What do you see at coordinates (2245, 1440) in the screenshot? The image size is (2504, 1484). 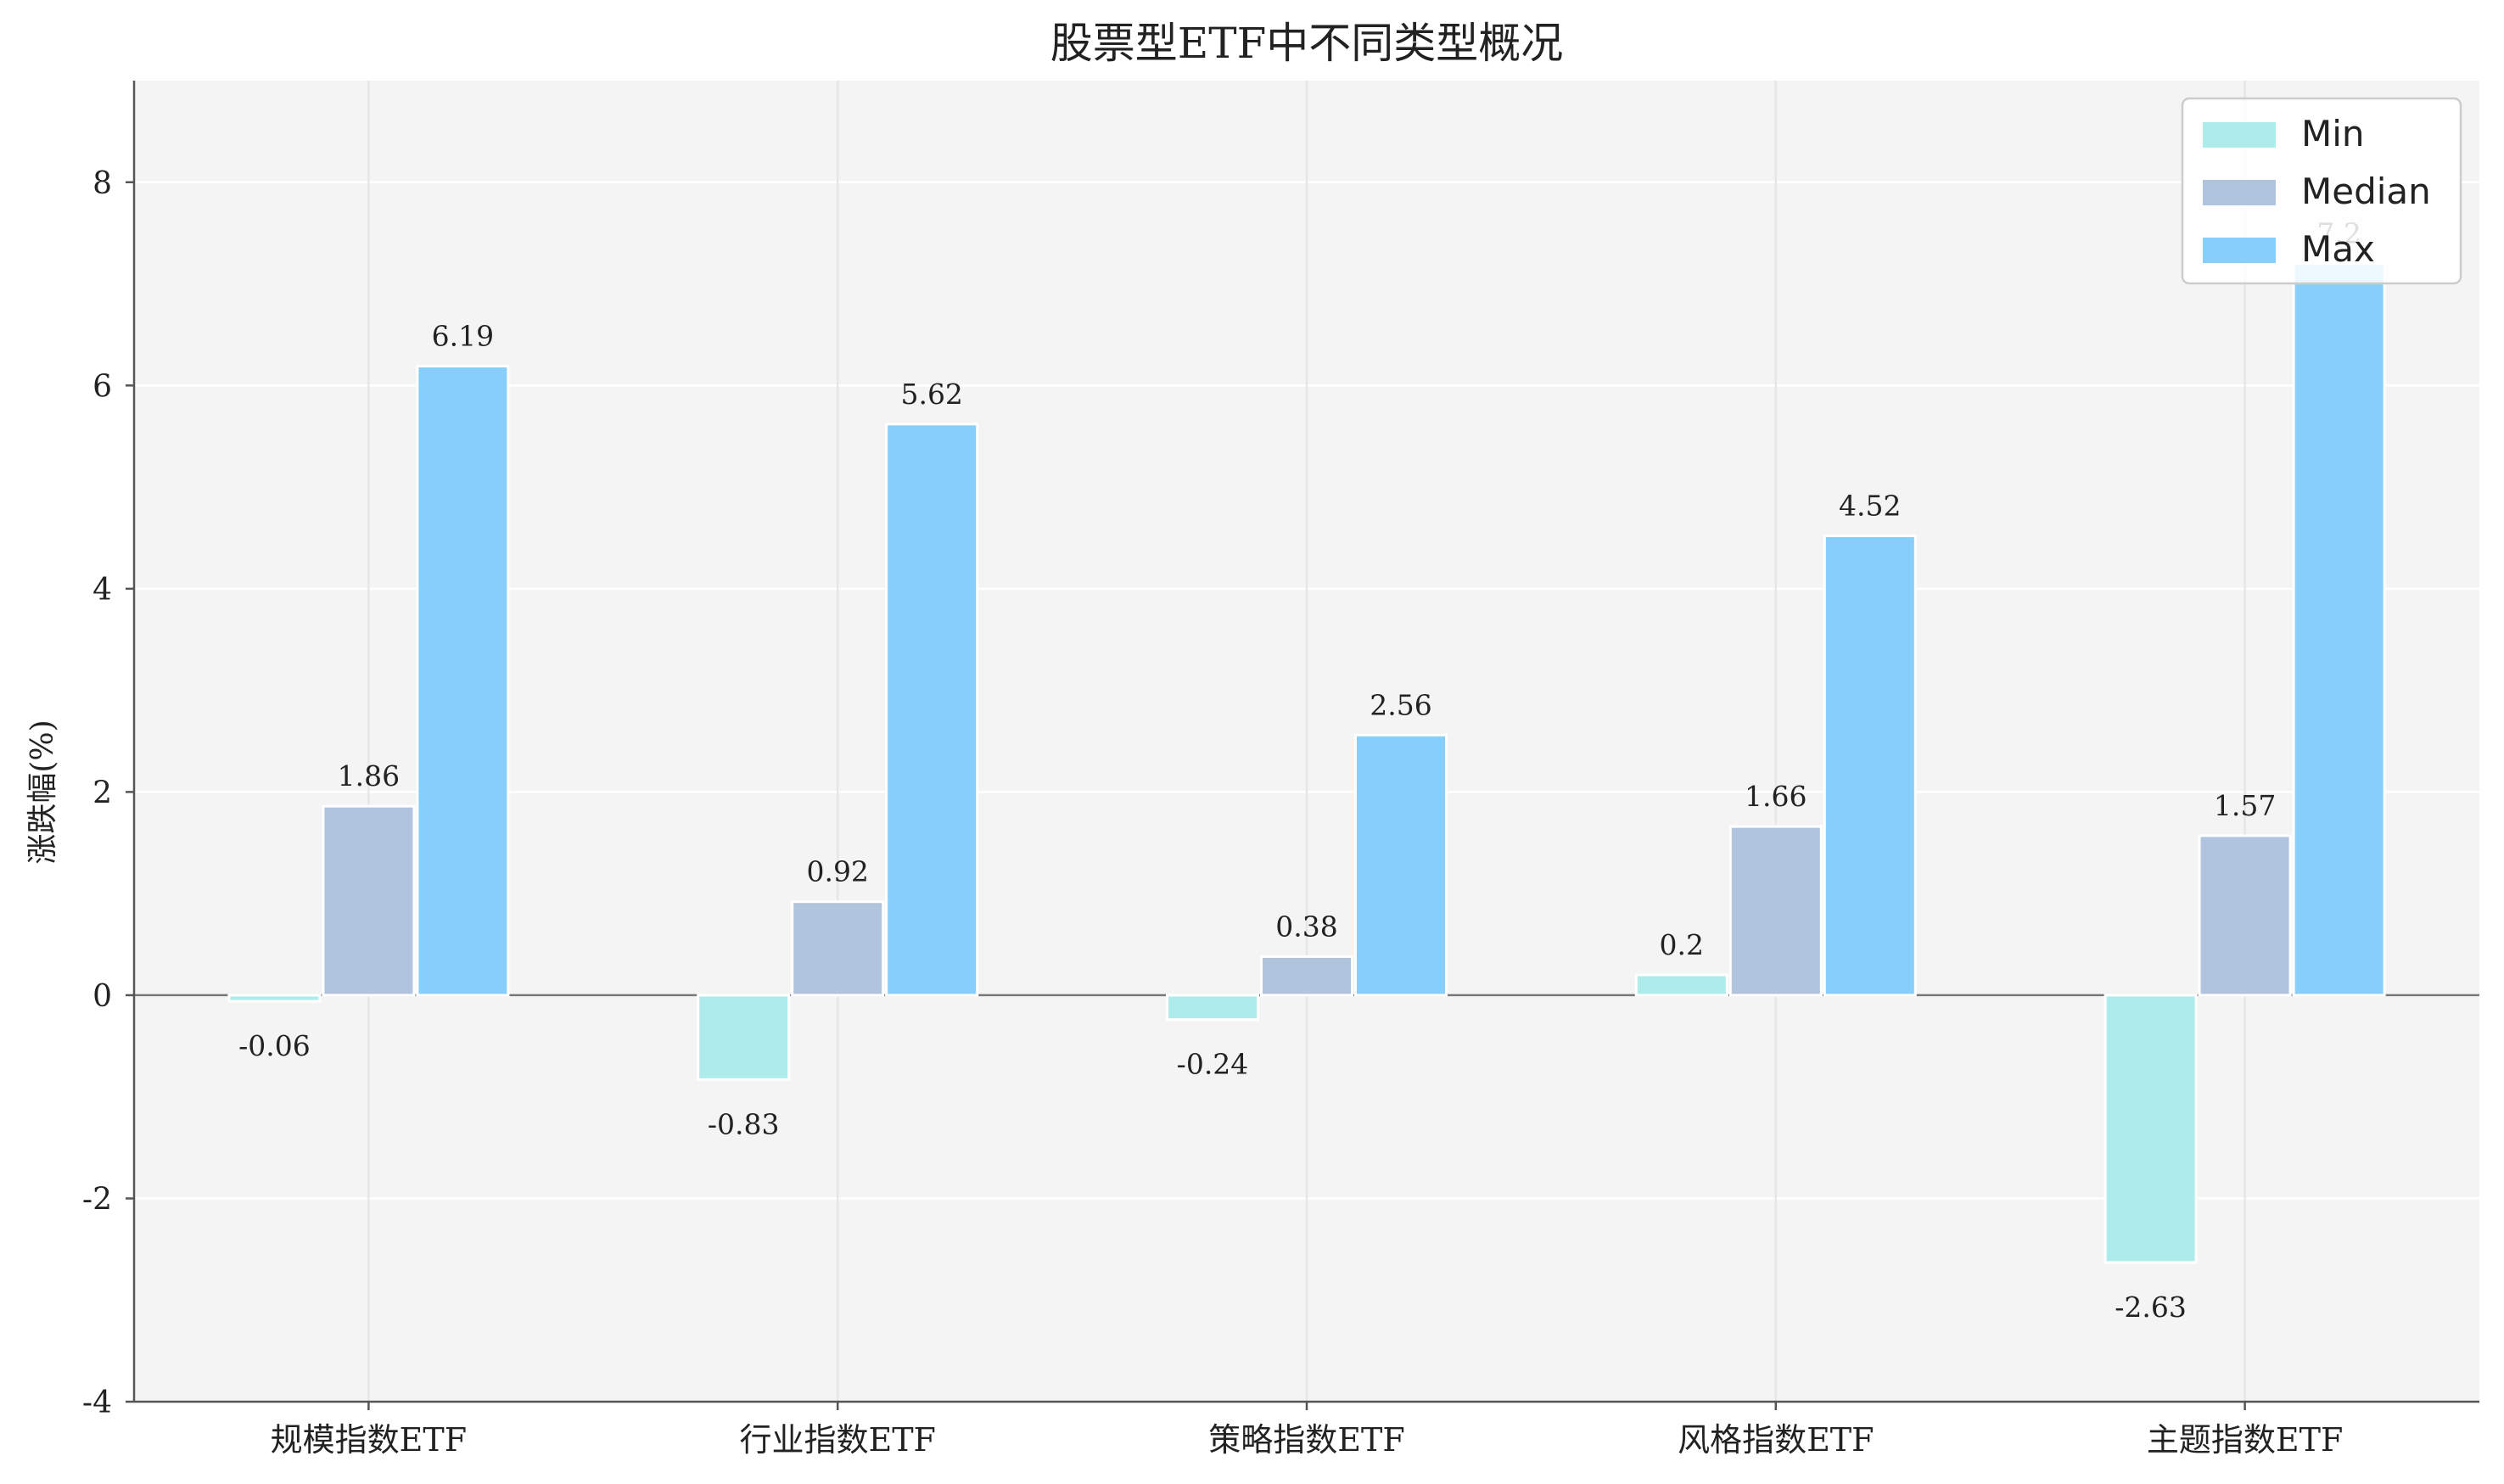 I see `x-tick-label: 主题指数ETF` at bounding box center [2245, 1440].